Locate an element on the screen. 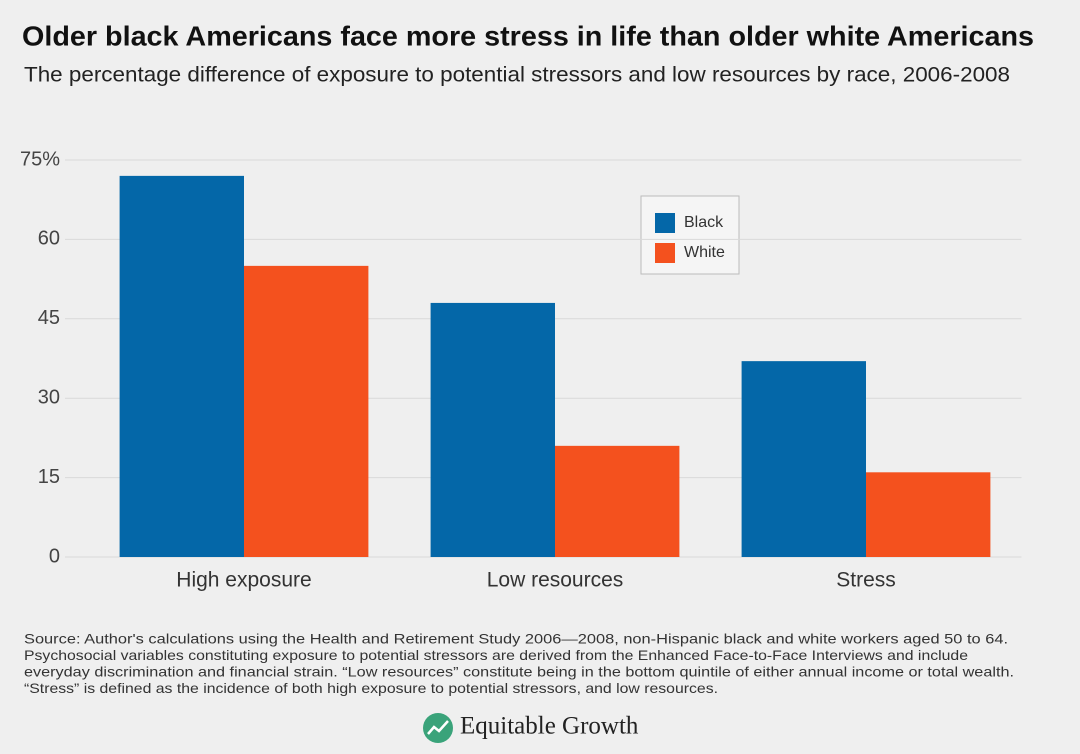 The width and height of the screenshot is (1080, 754). y-tick-label: 15 is located at coordinates (49, 477).